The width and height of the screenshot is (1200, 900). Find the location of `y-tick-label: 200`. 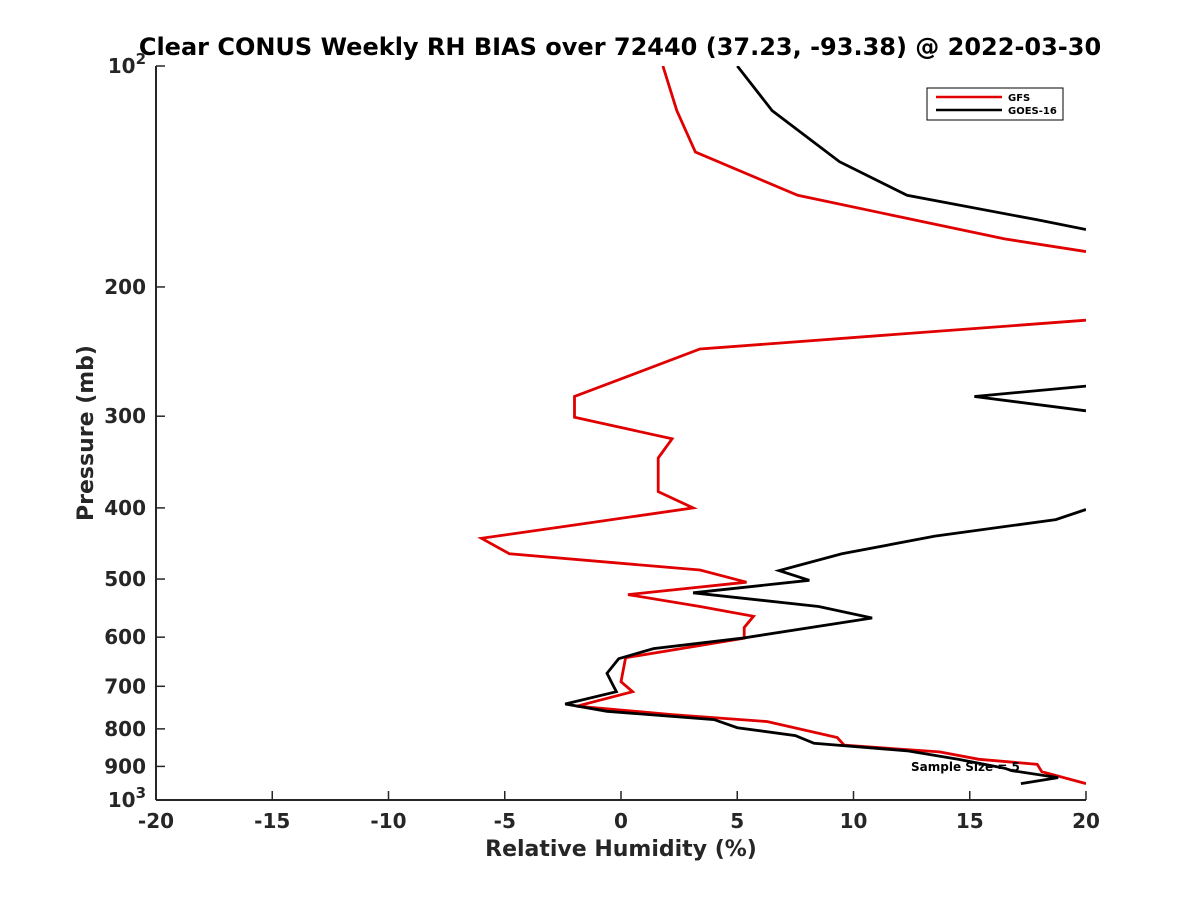

y-tick-label: 200 is located at coordinates (125, 287).